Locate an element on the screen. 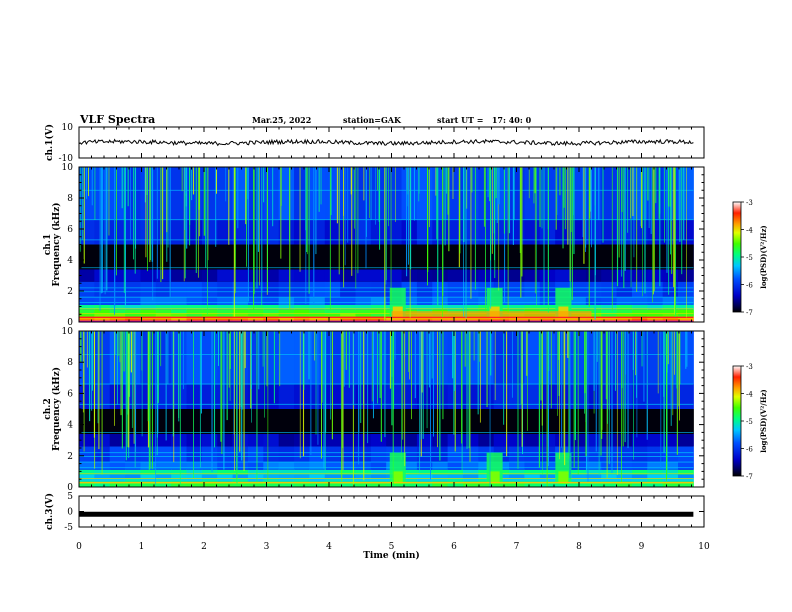 This screenshot has height=612, width=792. ch2-spectrogram-colorbar-tick-label: -6 is located at coordinates (749, 450).